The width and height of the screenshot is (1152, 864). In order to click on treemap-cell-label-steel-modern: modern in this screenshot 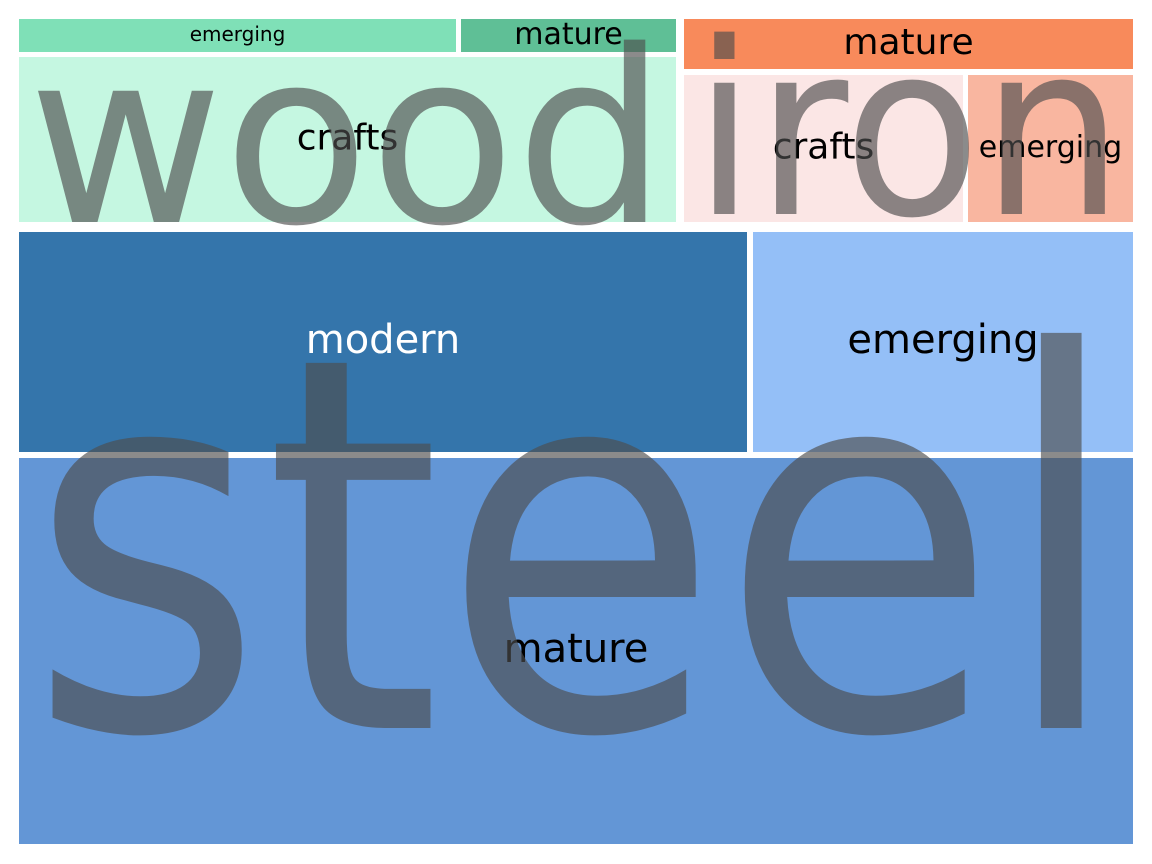, I will do `click(383, 340)`.